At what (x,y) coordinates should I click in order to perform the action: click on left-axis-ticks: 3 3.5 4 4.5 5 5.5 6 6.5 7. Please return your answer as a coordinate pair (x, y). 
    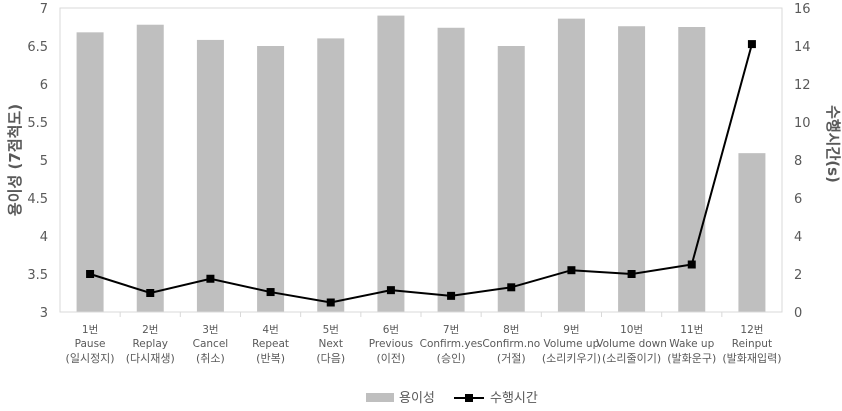
    Looking at the image, I should click on (37, 161).